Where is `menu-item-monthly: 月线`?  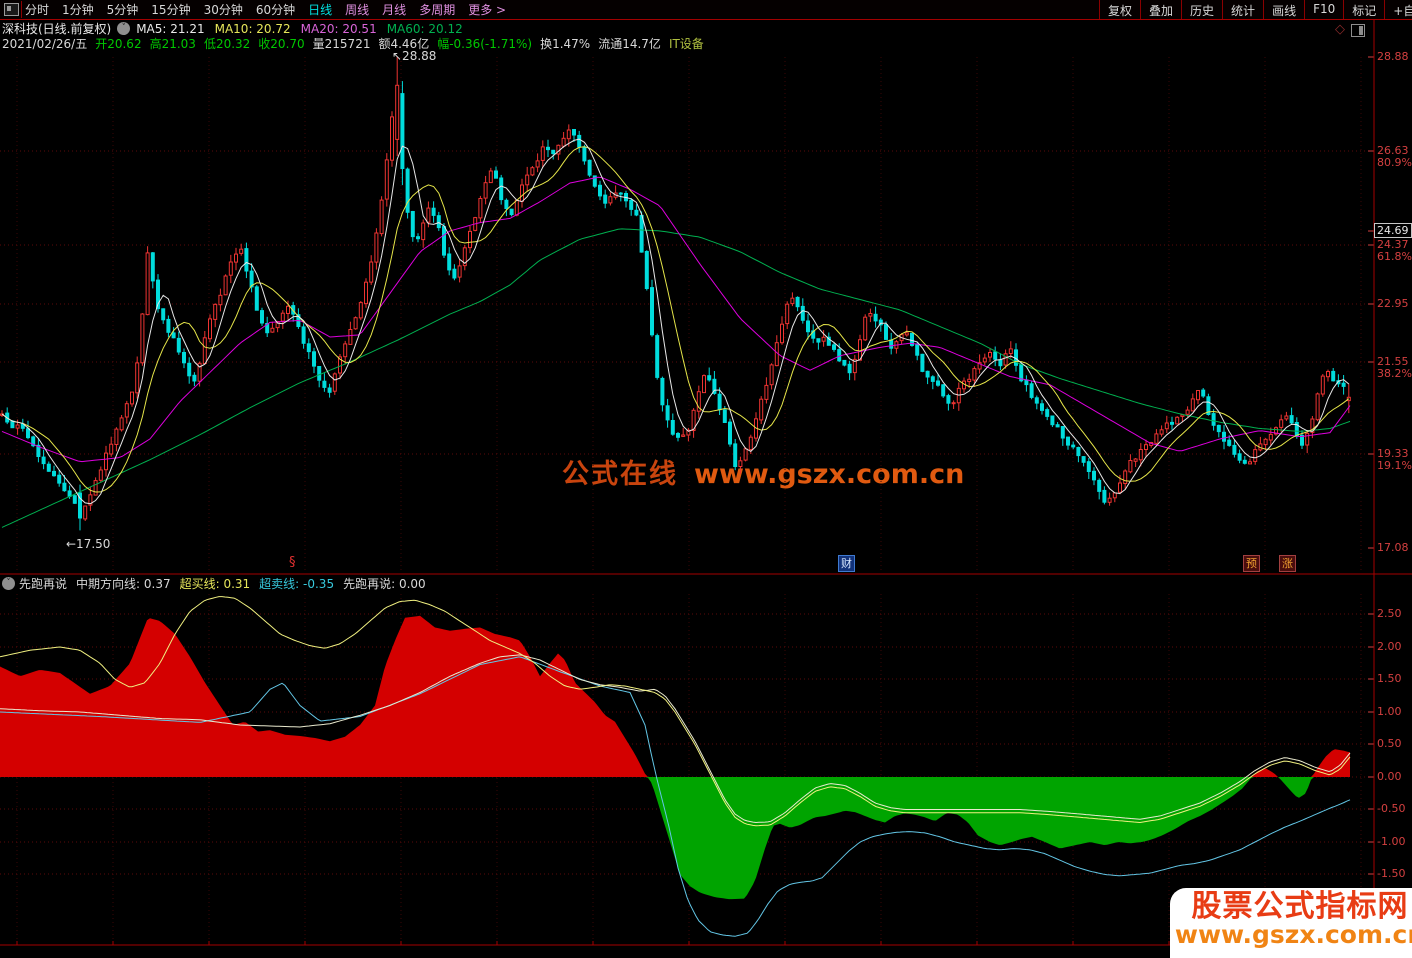
menu-item-monthly: 月线 is located at coordinates (394, 10).